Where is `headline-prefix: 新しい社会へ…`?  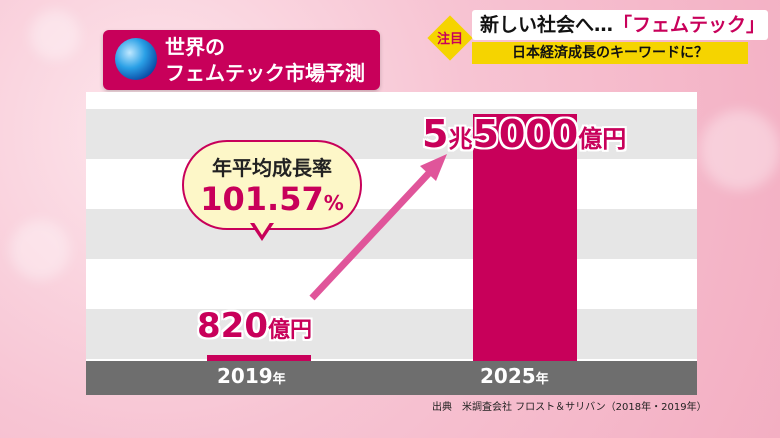
headline-prefix: 新しい社会へ… is located at coordinates (547, 25).